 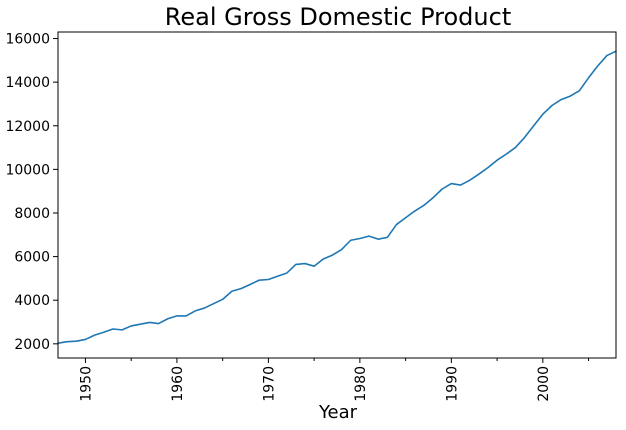 I want to click on x-axis-label: Year, so click(x=338, y=412).